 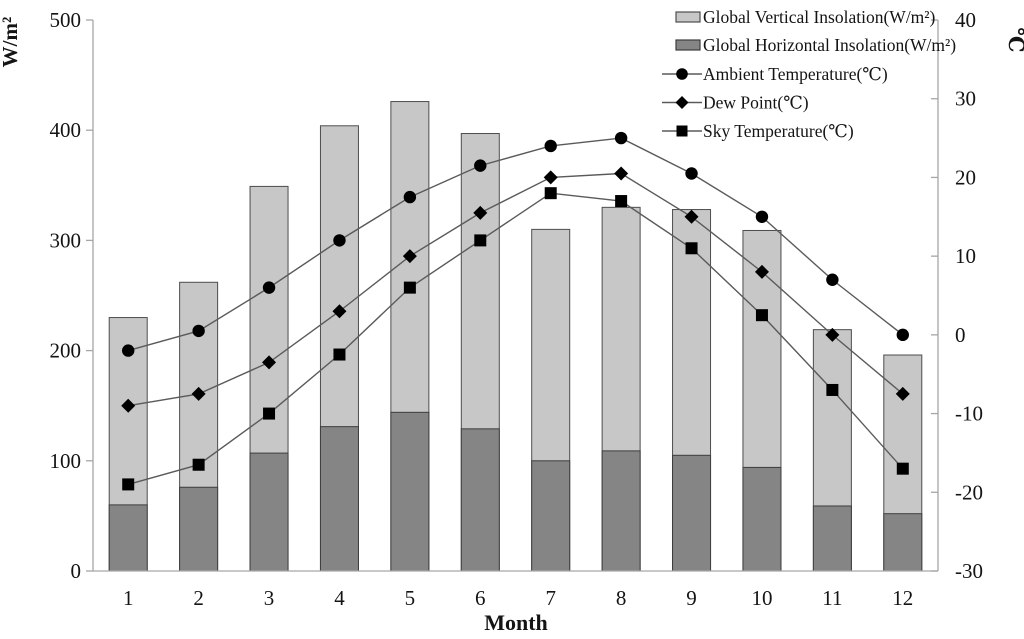 What do you see at coordinates (128, 598) in the screenshot?
I see `month-tick-label: 1` at bounding box center [128, 598].